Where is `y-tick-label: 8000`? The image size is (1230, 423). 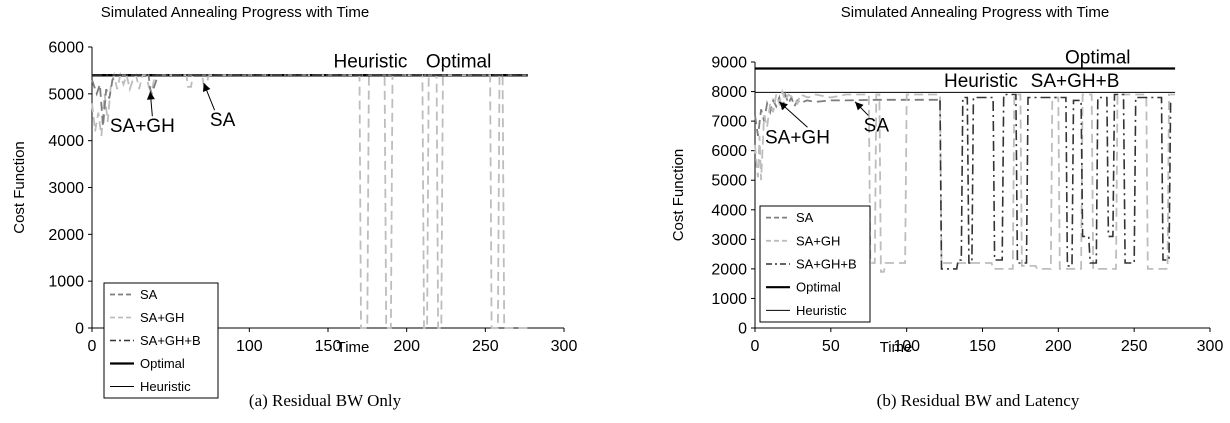 y-tick-label: 8000 is located at coordinates (729, 92).